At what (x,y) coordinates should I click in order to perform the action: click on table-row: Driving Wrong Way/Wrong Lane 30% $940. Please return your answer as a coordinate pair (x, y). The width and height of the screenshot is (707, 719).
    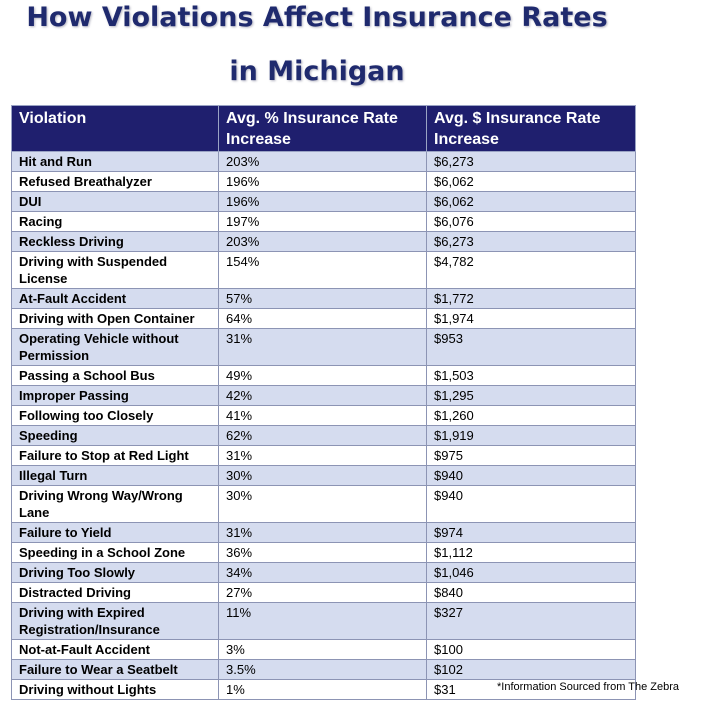
    Looking at the image, I should click on (323, 504).